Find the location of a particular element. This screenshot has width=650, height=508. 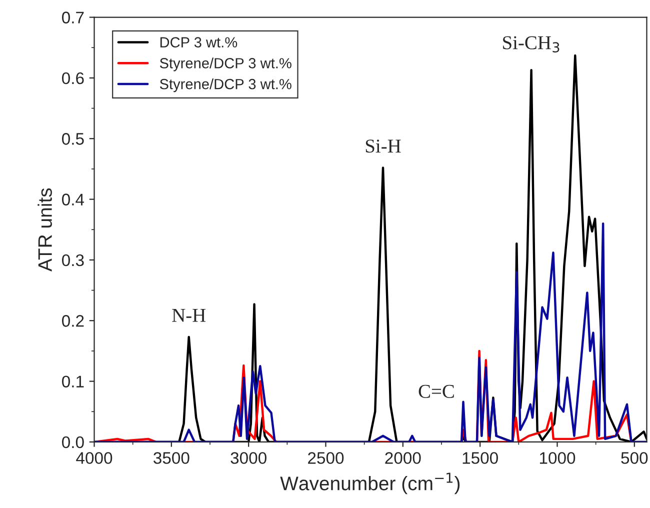

x-tick-label: 3000 is located at coordinates (248, 458).